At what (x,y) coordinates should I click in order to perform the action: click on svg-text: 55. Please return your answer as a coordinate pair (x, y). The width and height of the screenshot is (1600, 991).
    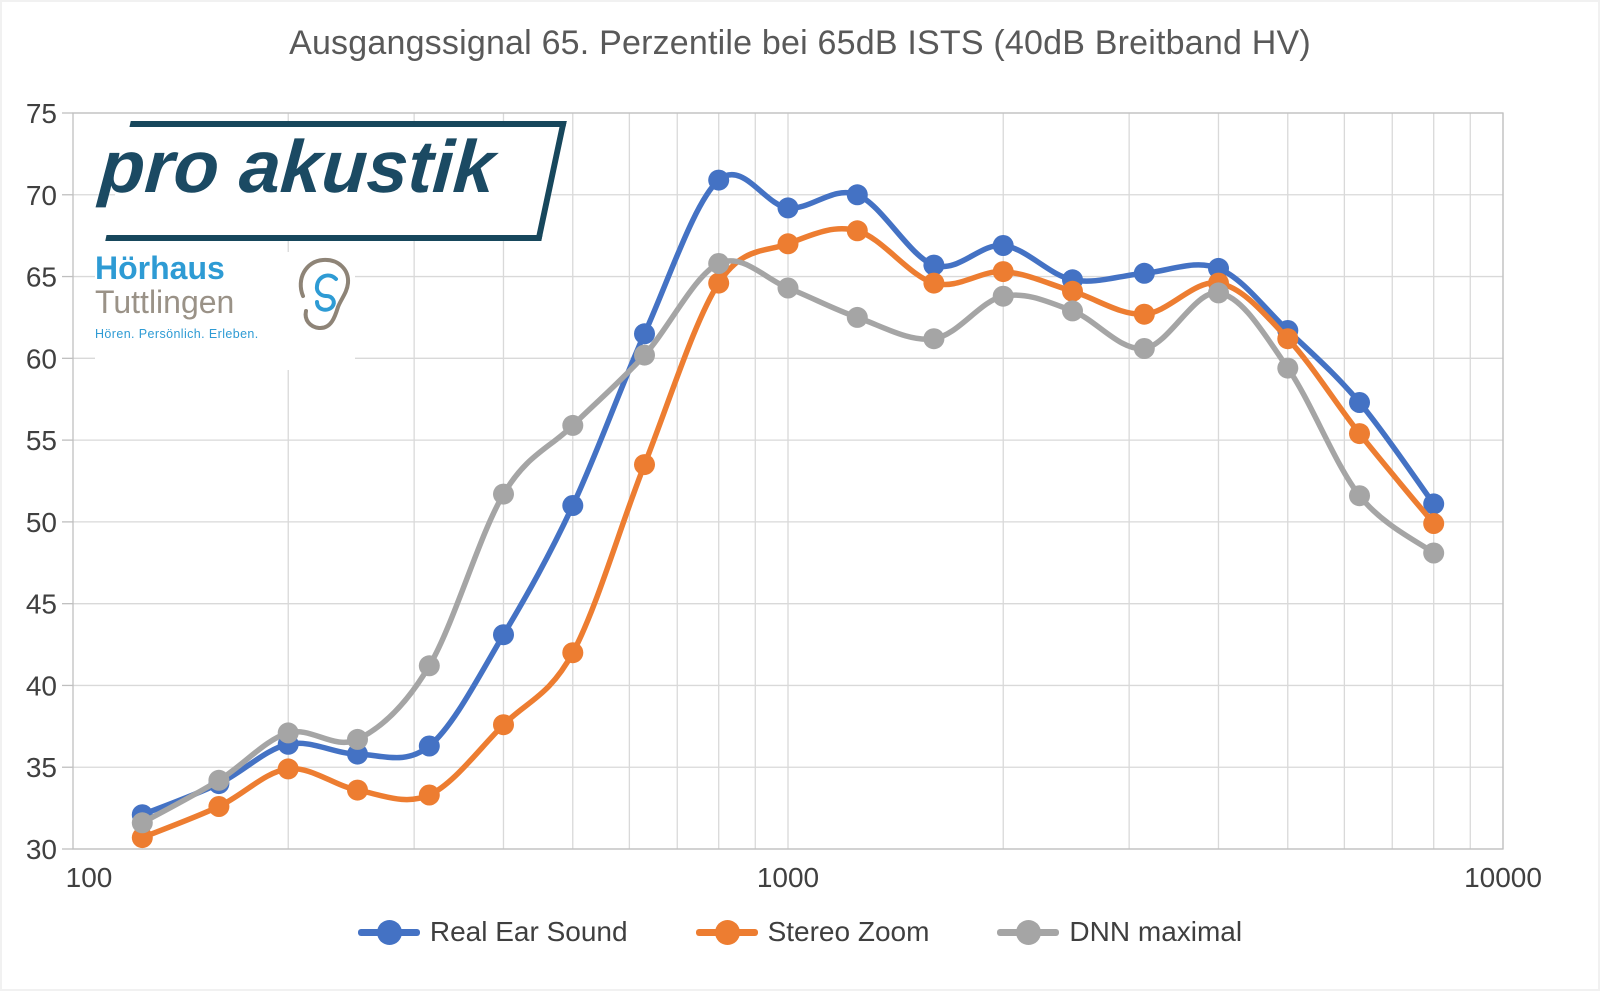
    Looking at the image, I should click on (41, 440).